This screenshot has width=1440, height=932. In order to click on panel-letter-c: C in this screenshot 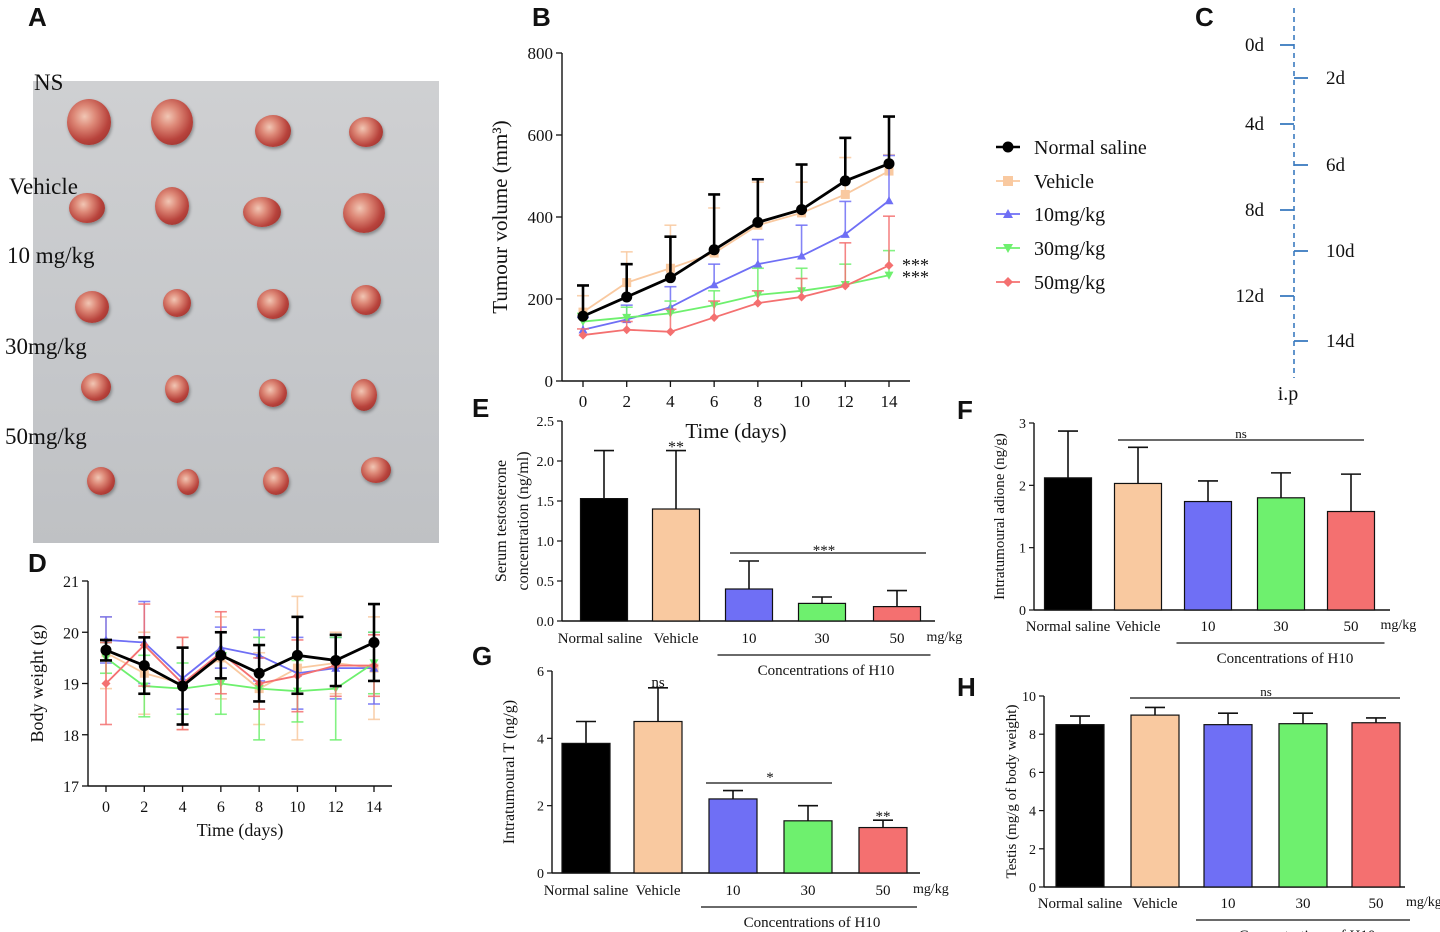, I will do `click(1204, 17)`.